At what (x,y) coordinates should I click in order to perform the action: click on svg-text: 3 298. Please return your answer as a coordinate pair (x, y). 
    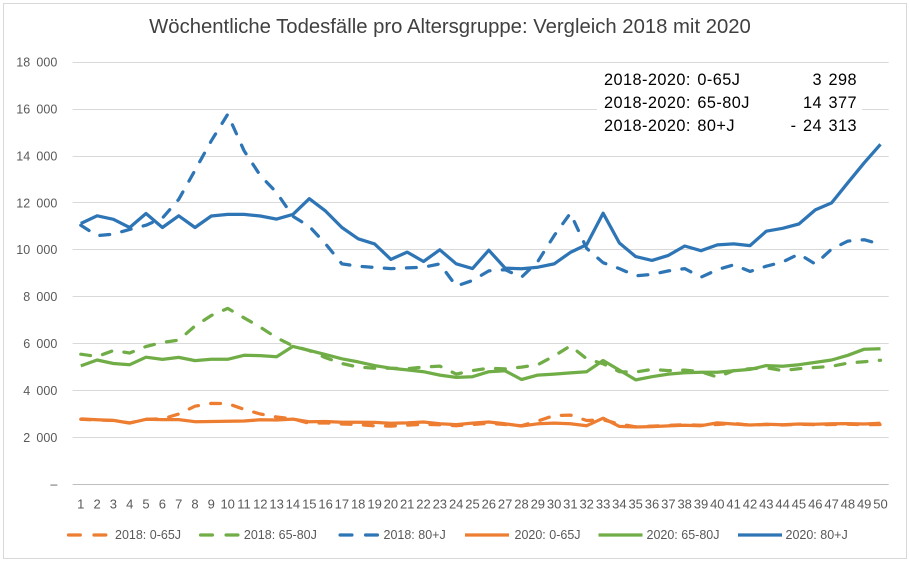
    Looking at the image, I should click on (835, 80).